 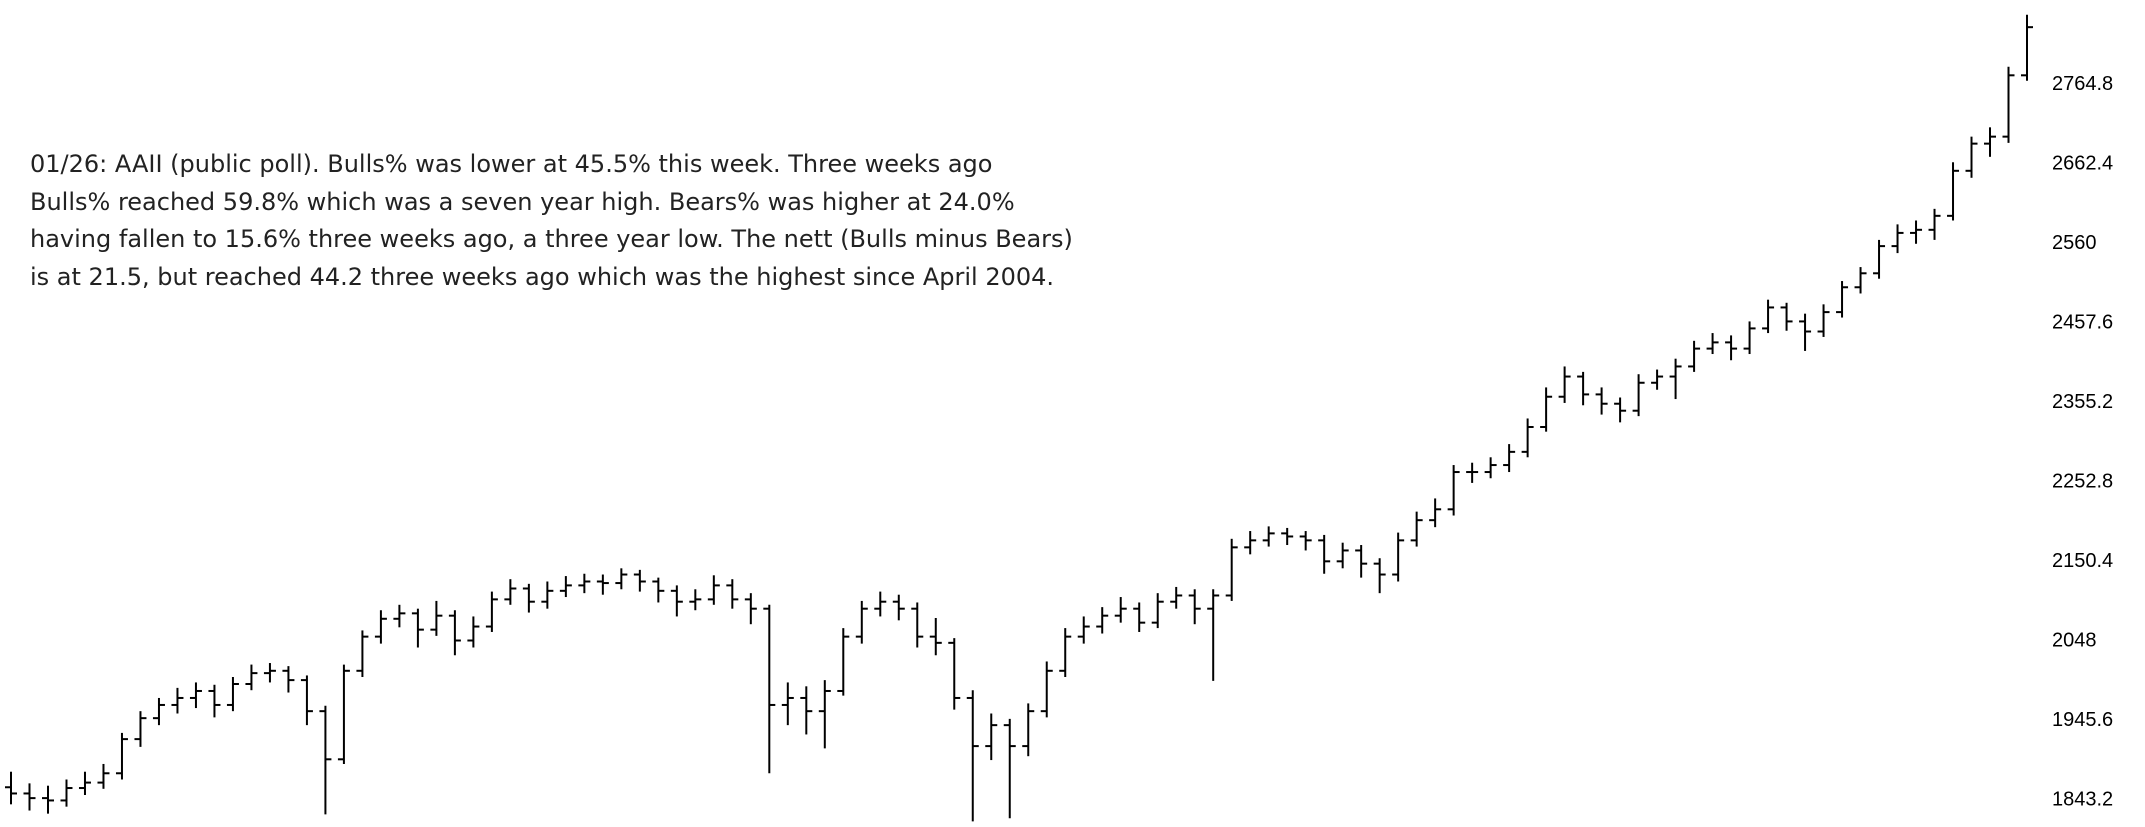 I want to click on y-tick-label: 2560, so click(x=2074, y=243).